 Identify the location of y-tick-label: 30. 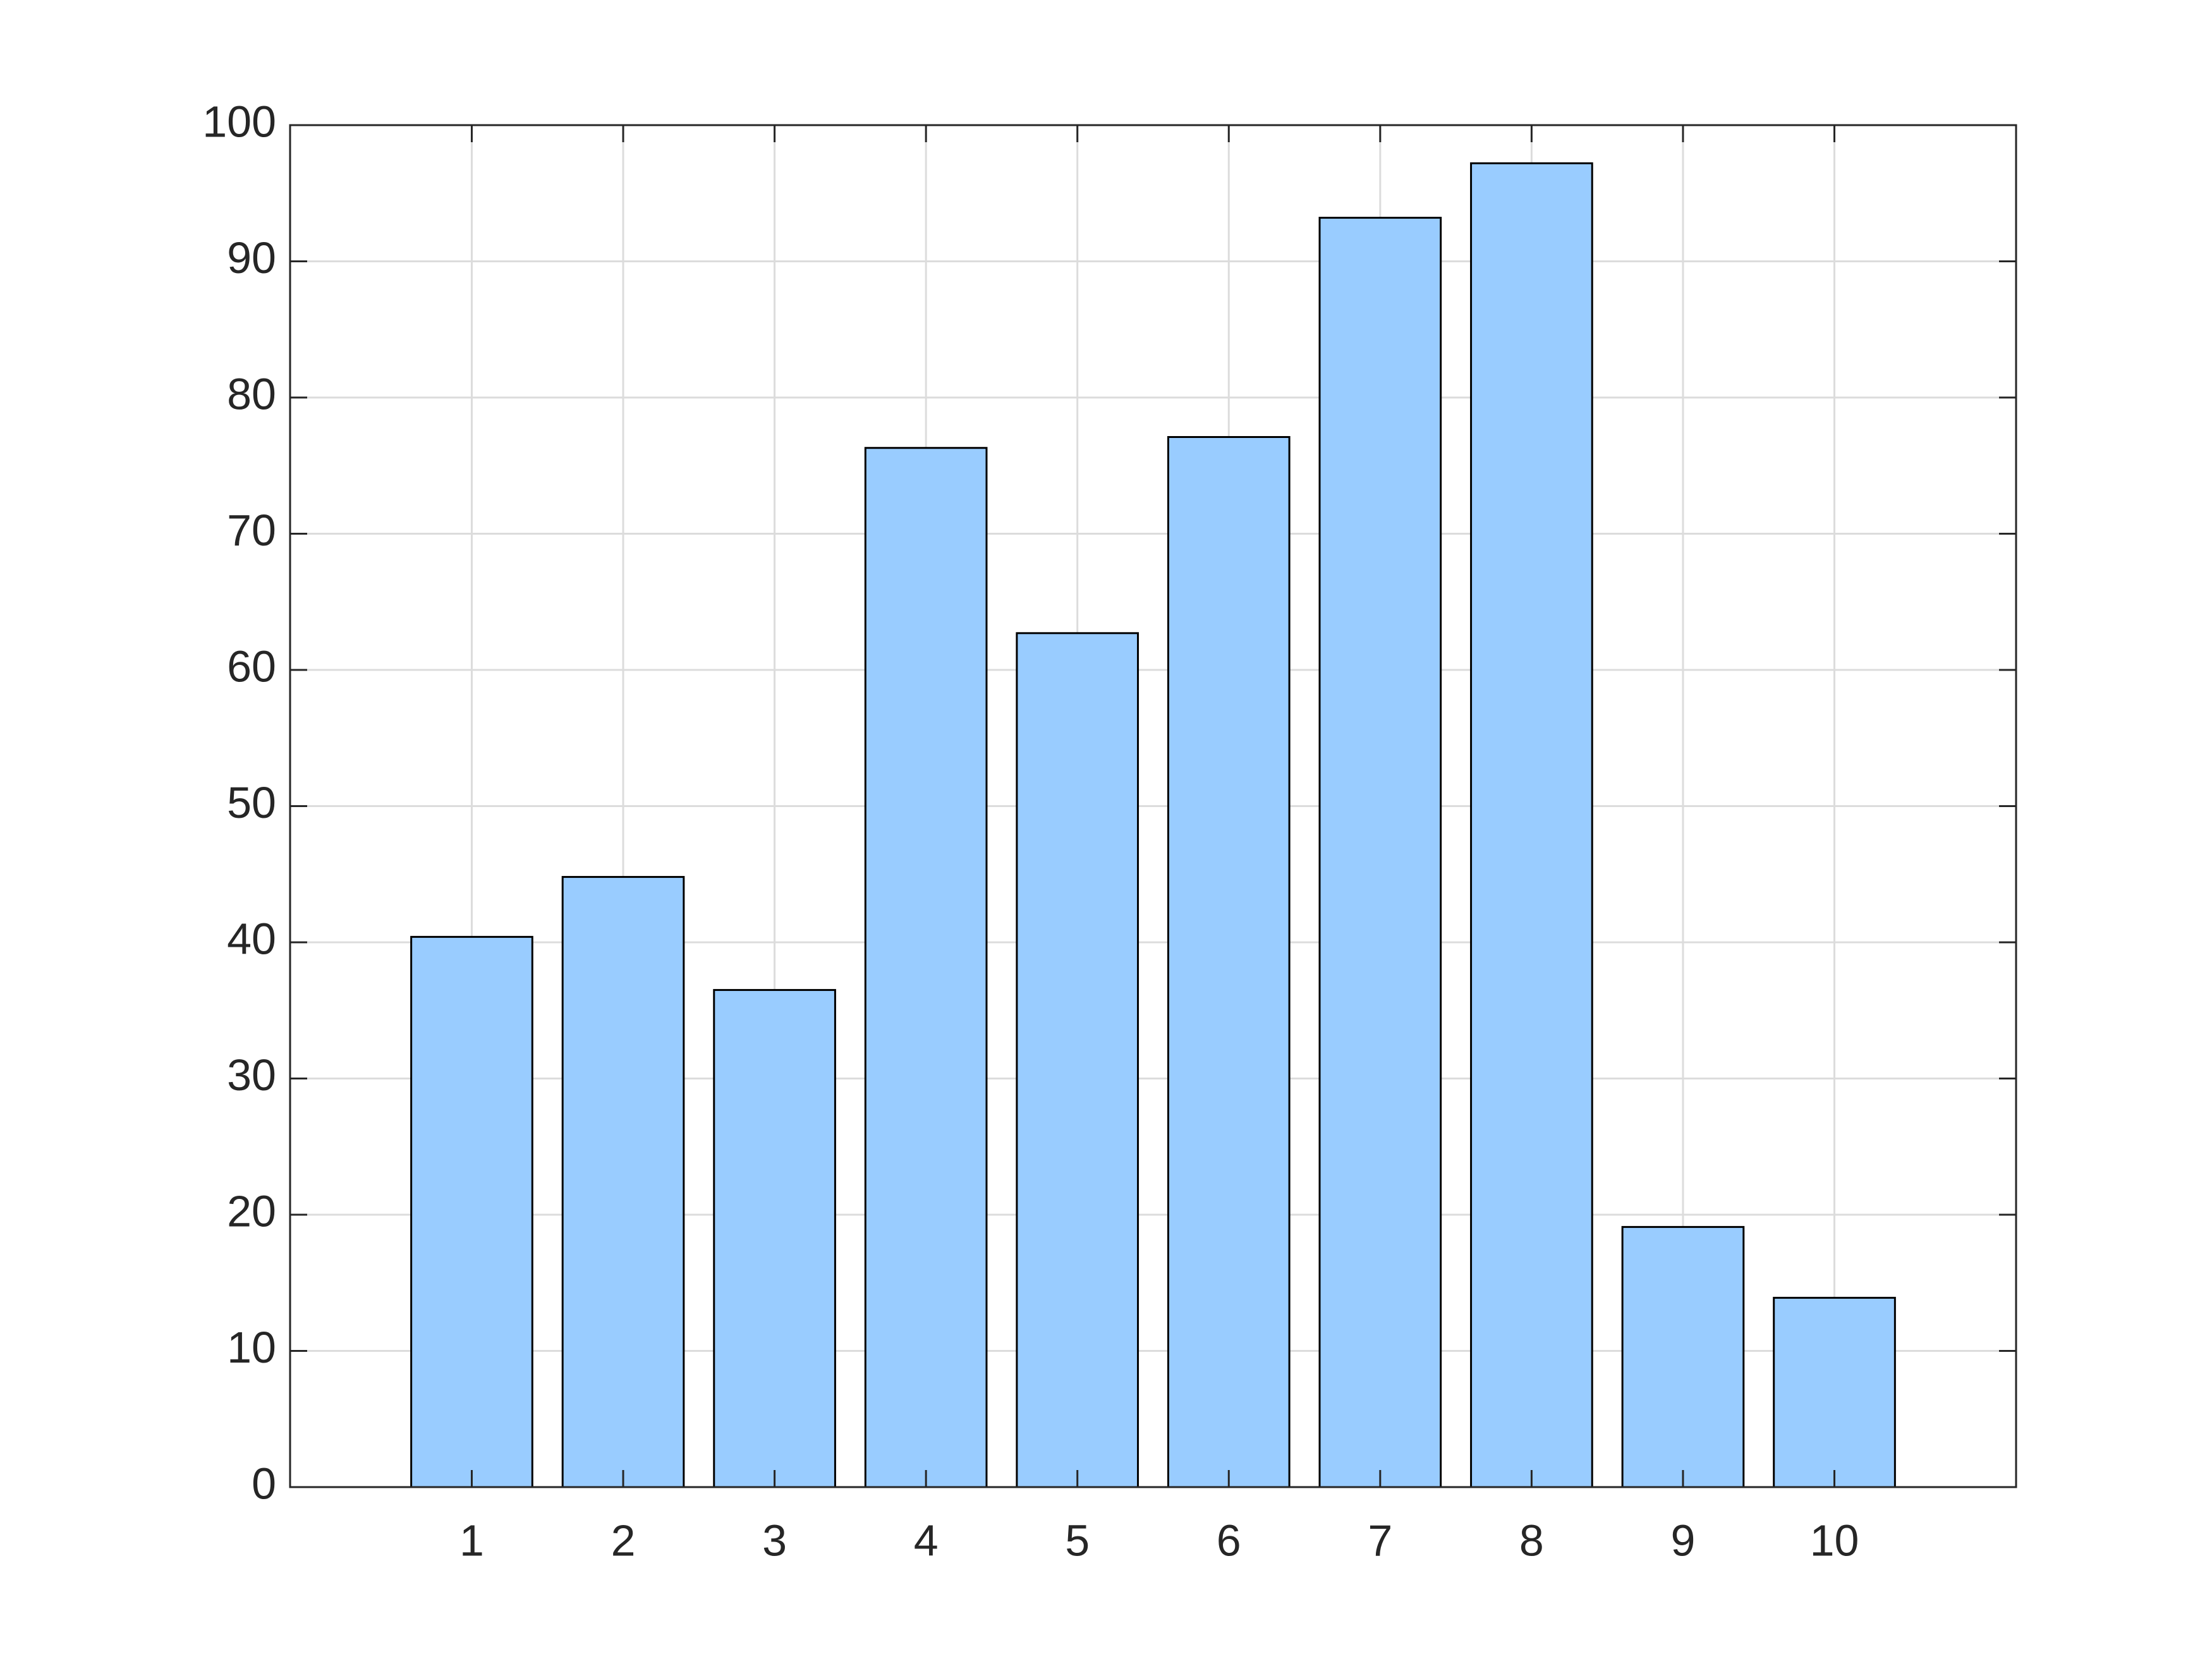
(251, 1075).